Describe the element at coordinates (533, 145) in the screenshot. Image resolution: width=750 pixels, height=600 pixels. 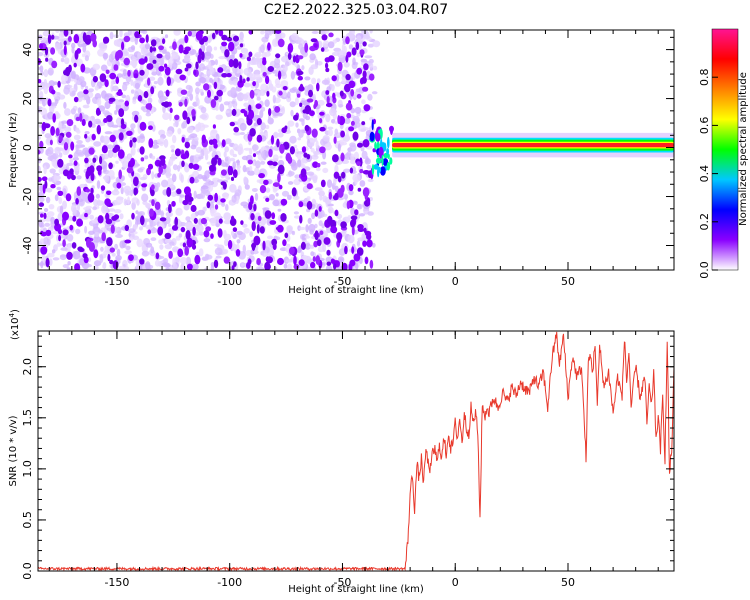
I see `band-red` at that location.